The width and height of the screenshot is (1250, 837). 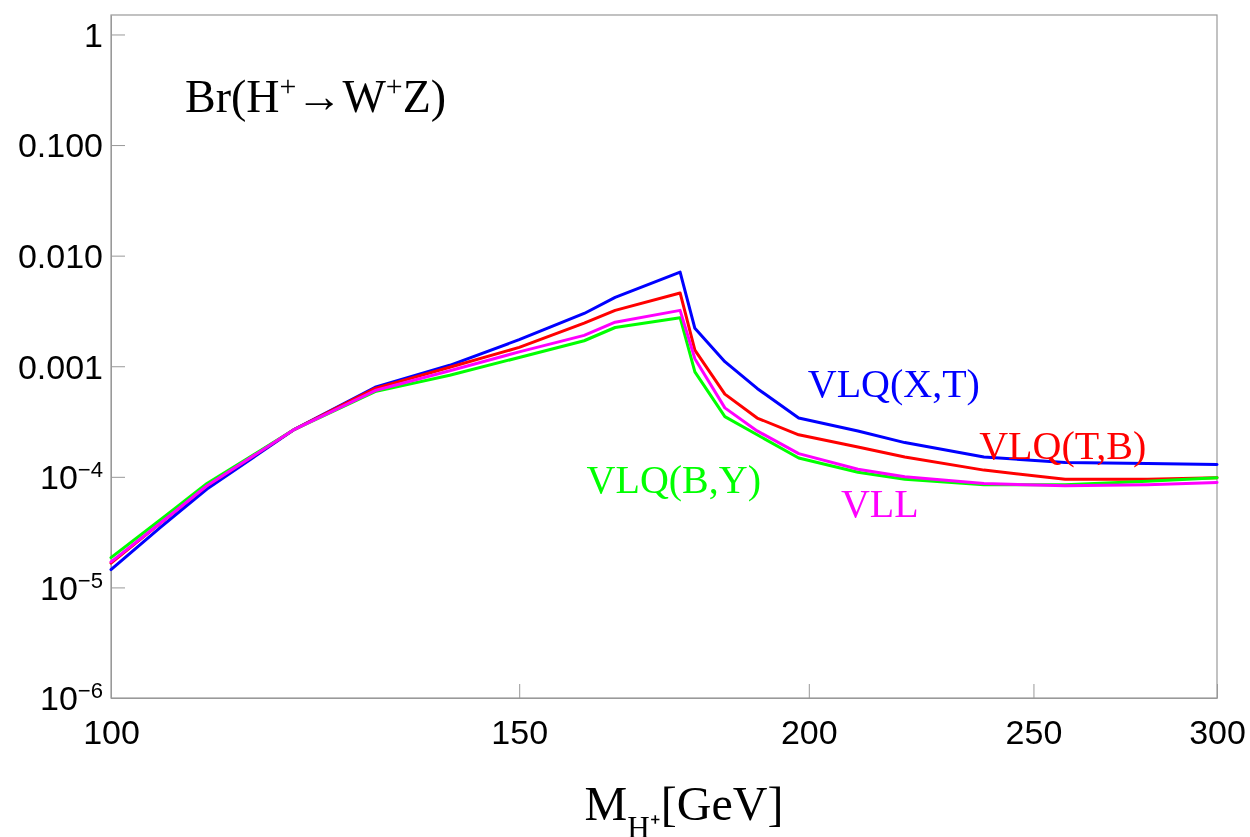 I want to click on series-label: VLQ(B,Y), so click(x=673, y=480).